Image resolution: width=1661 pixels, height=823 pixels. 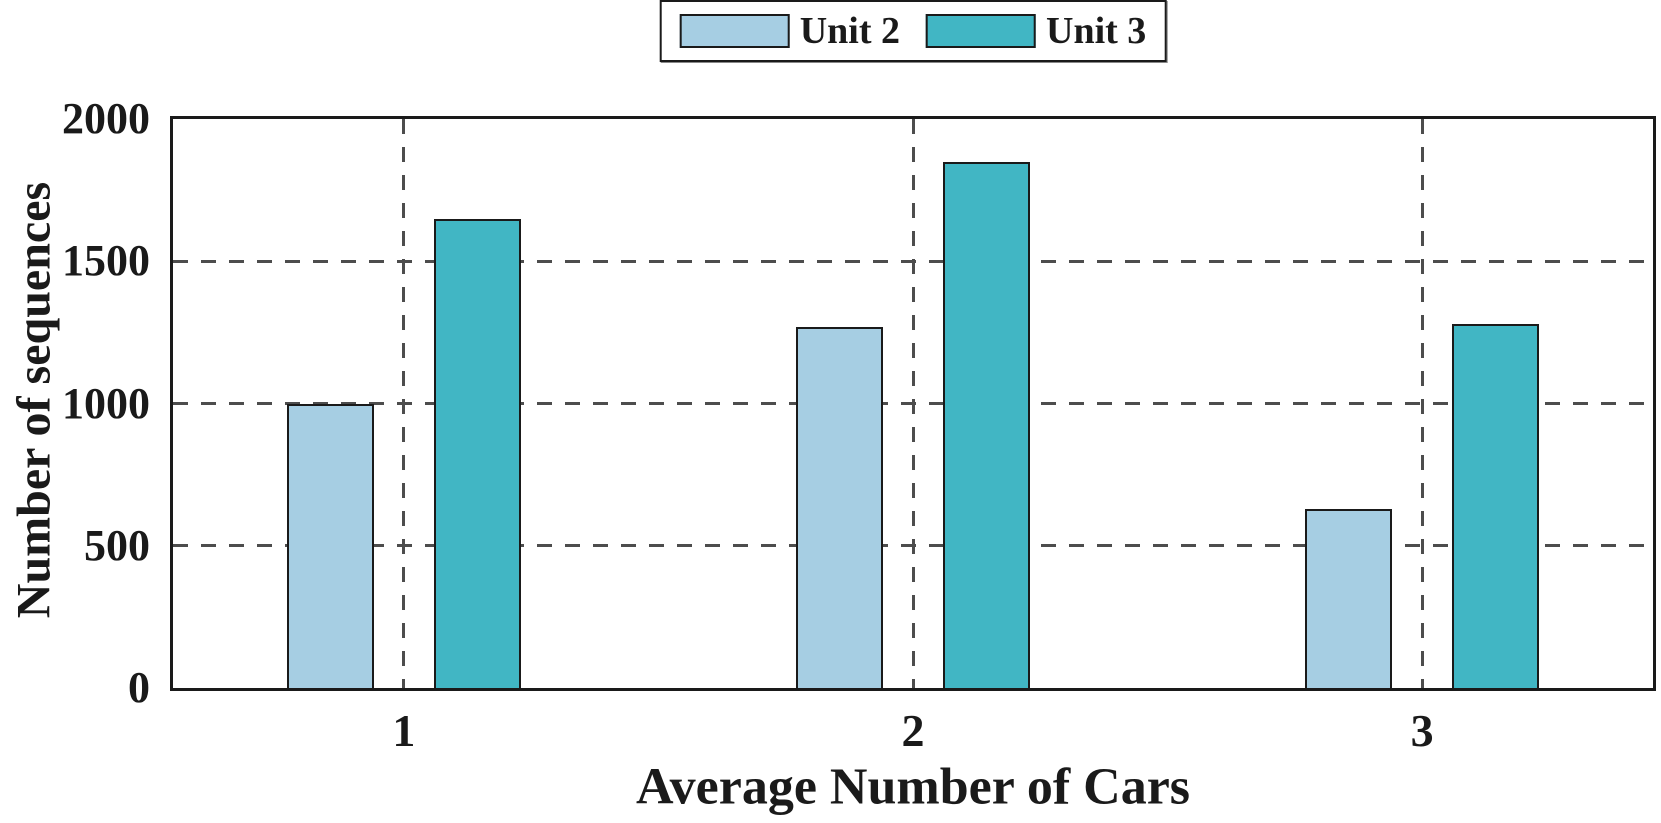 What do you see at coordinates (106, 261) in the screenshot?
I see `y-tick-label-1500: 1500` at bounding box center [106, 261].